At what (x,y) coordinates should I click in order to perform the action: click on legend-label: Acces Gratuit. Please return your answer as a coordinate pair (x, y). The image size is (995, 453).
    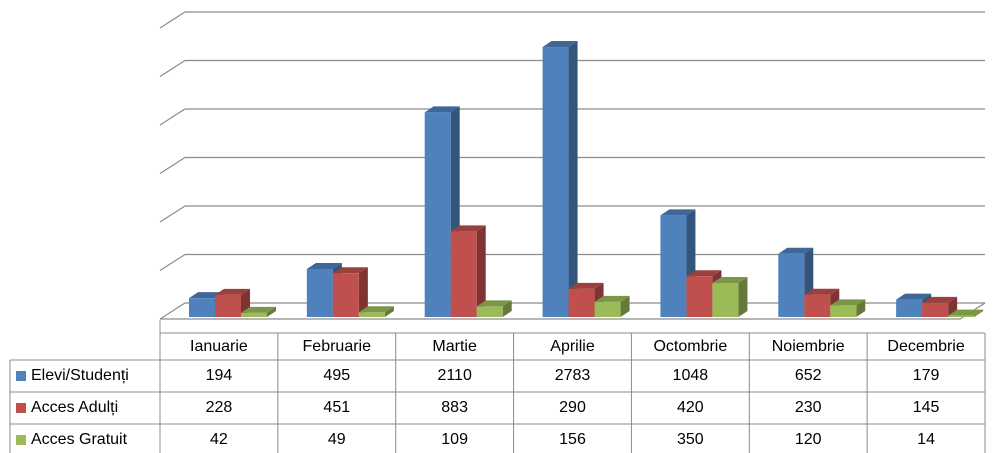
    Looking at the image, I should click on (79, 439).